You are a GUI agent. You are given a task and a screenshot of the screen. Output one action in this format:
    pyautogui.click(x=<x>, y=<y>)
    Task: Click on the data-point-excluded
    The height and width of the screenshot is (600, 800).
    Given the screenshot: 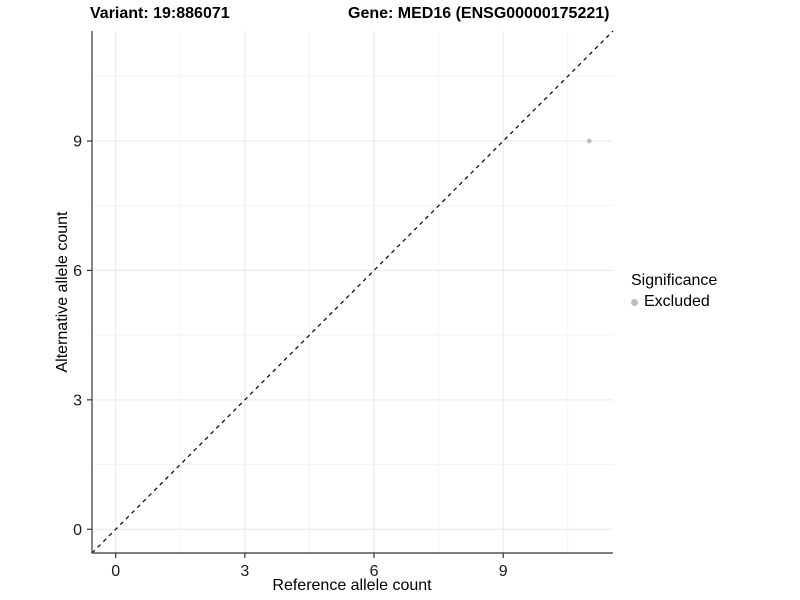 What is the action you would take?
    pyautogui.click(x=589, y=141)
    